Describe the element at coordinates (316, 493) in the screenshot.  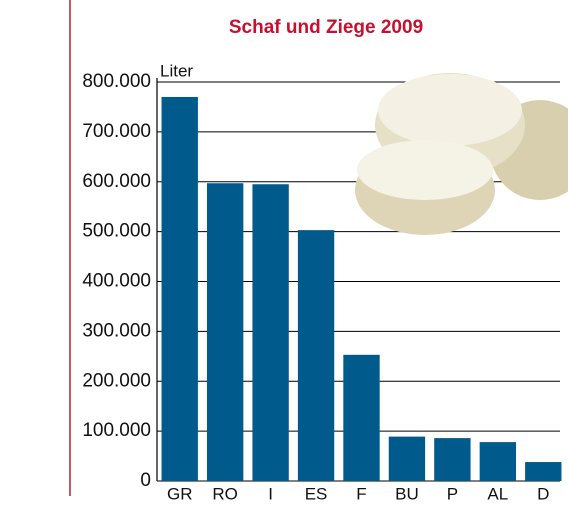
I see `x-tick-label: ES` at that location.